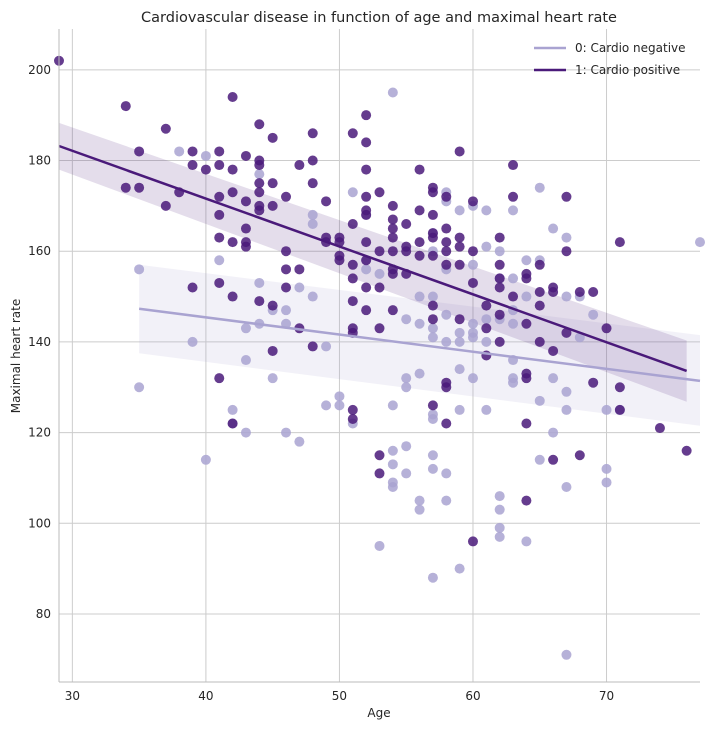 Image resolution: width=709 pixels, height=729 pixels. Describe the element at coordinates (39, 70) in the screenshot. I see `y-tick-label: 200` at that location.